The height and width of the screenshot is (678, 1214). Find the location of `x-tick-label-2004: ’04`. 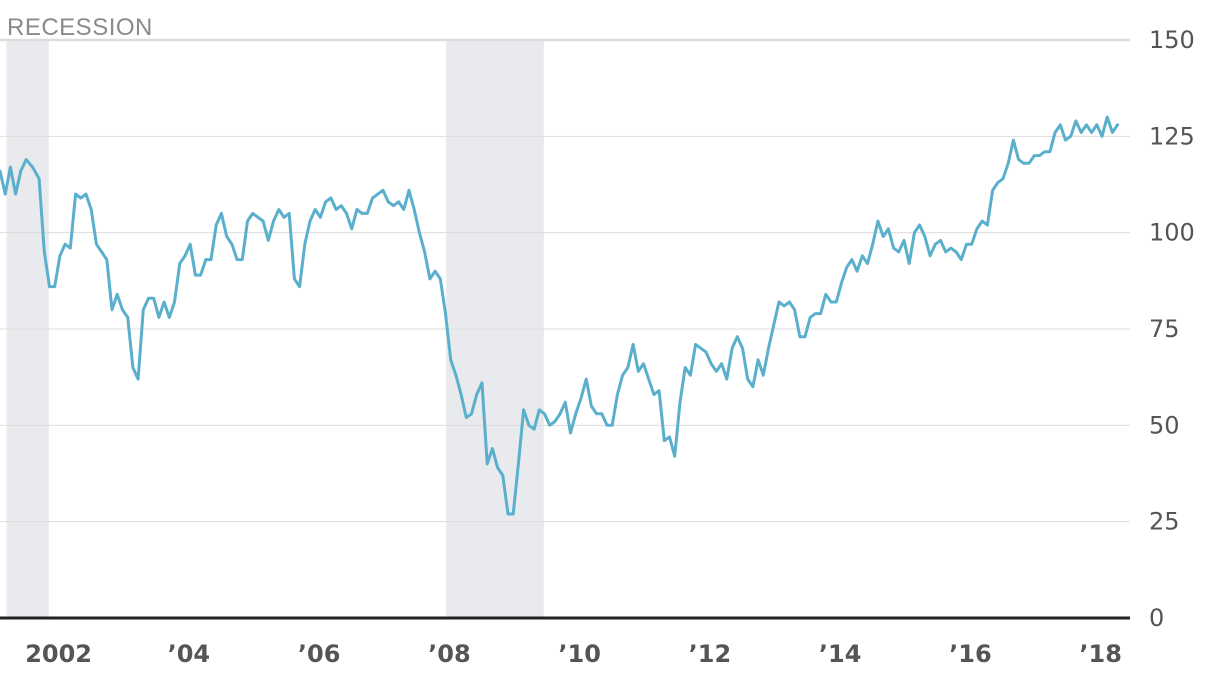

x-tick-label-2004: ’04 is located at coordinates (189, 654).